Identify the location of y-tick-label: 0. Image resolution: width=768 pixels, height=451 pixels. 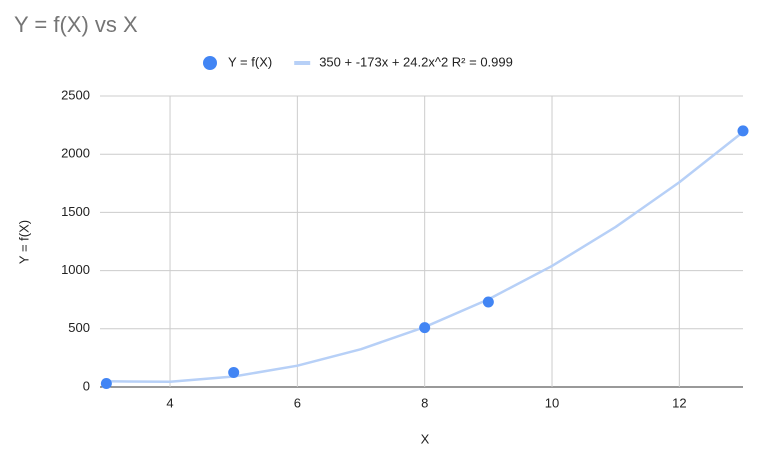
(86, 385).